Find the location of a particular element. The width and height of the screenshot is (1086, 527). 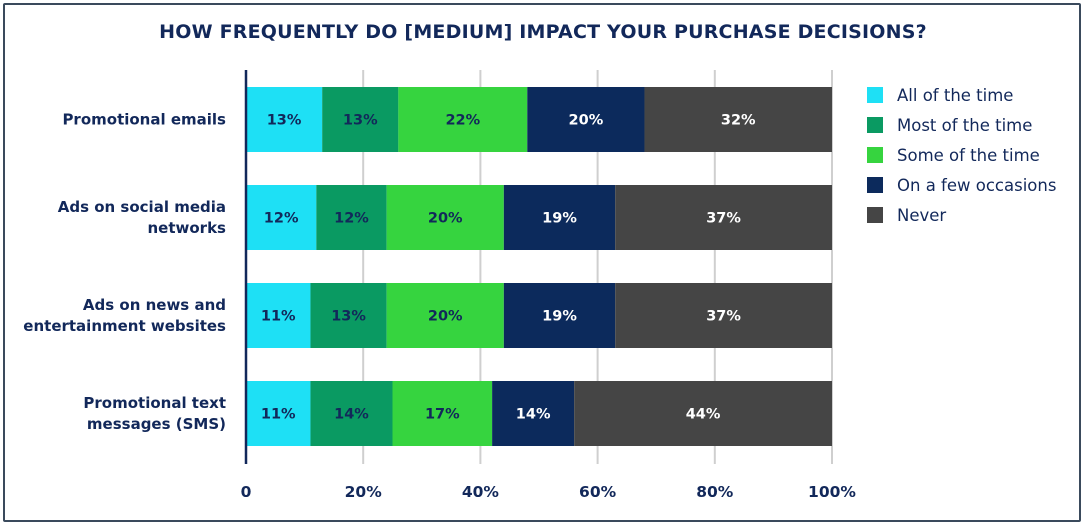

data-label: 22% is located at coordinates (462, 121).